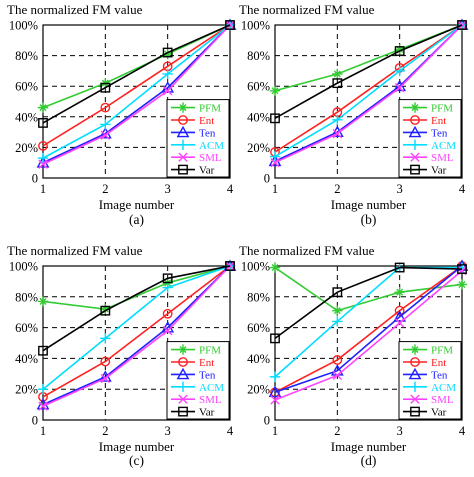 This screenshot has width=474, height=477. I want to click on y-tick-label: 80%, so click(258, 297).